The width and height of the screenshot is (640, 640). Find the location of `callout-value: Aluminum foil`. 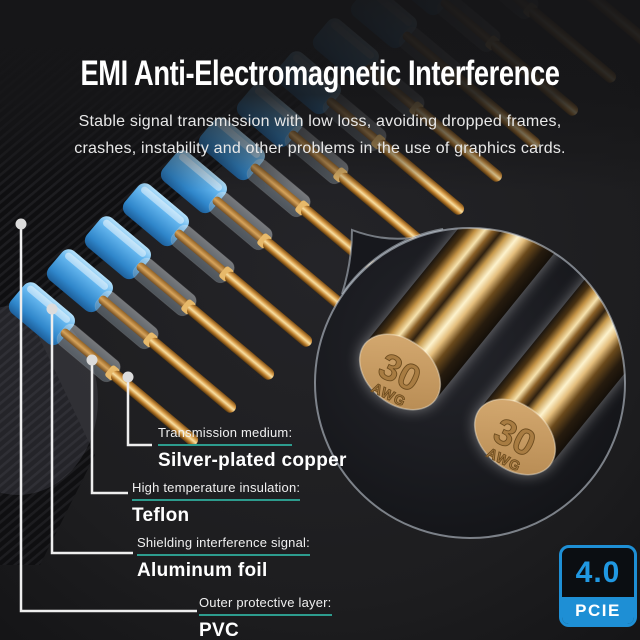

callout-value: Aluminum foil is located at coordinates (202, 570).